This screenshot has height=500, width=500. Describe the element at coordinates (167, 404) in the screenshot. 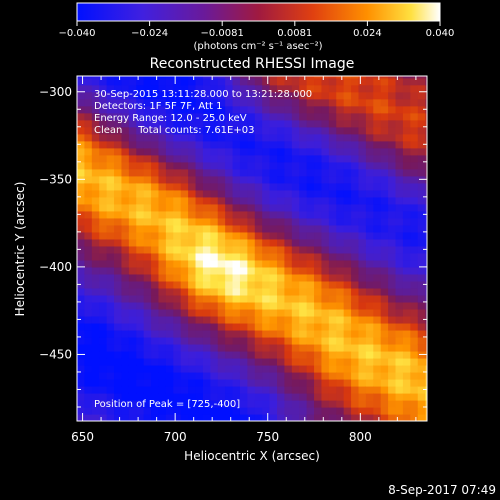

I see `peak-position-label: Position of Peak = [725,-400]` at that location.